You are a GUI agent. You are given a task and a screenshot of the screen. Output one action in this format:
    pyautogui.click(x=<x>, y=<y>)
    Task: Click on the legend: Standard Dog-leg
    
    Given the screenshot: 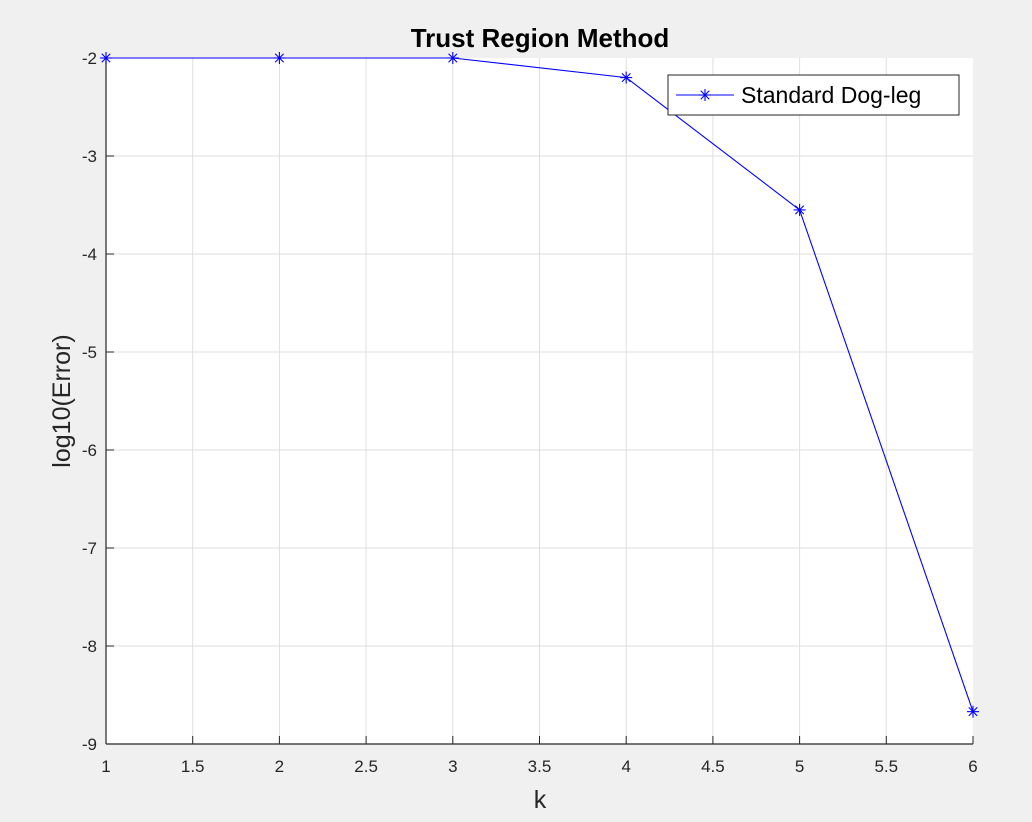 What is the action you would take?
    pyautogui.click(x=813, y=95)
    